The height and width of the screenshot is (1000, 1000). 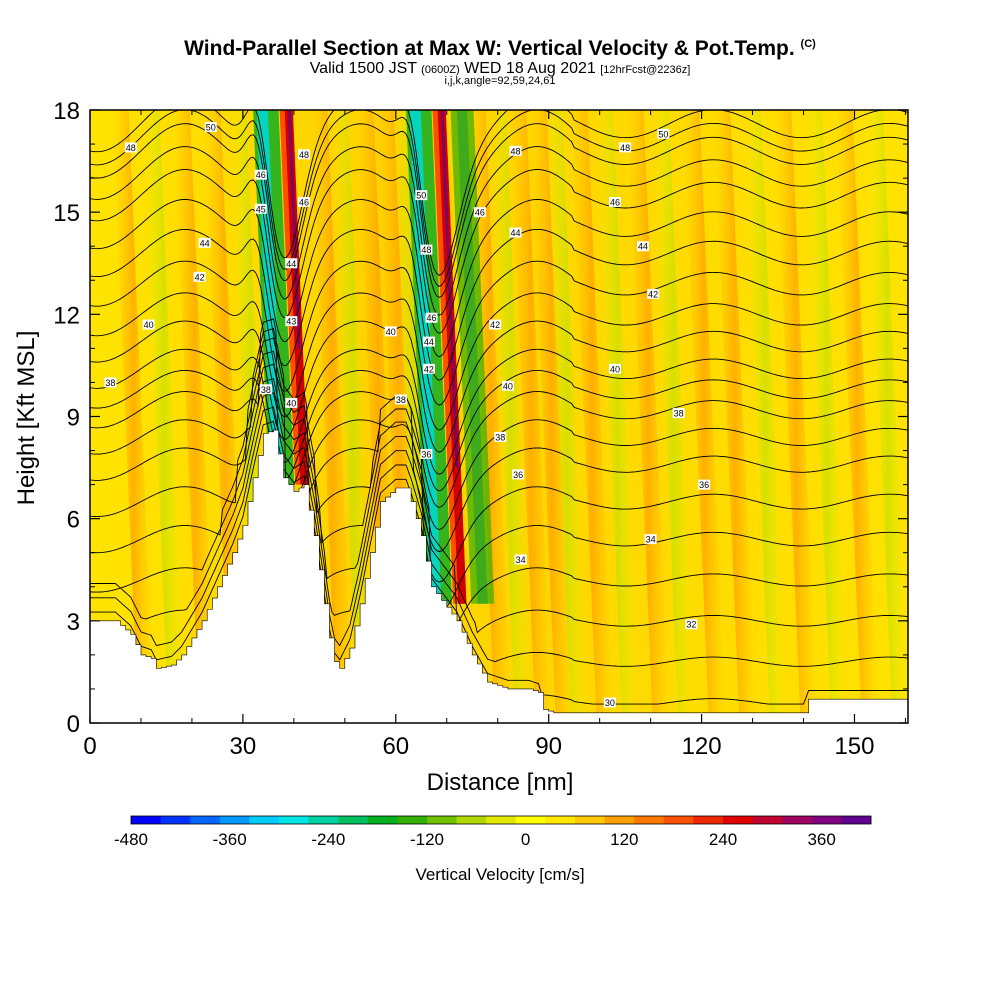 What do you see at coordinates (645, 70) in the screenshot?
I see `forecast-info: [12hrFcst@2236z]` at bounding box center [645, 70].